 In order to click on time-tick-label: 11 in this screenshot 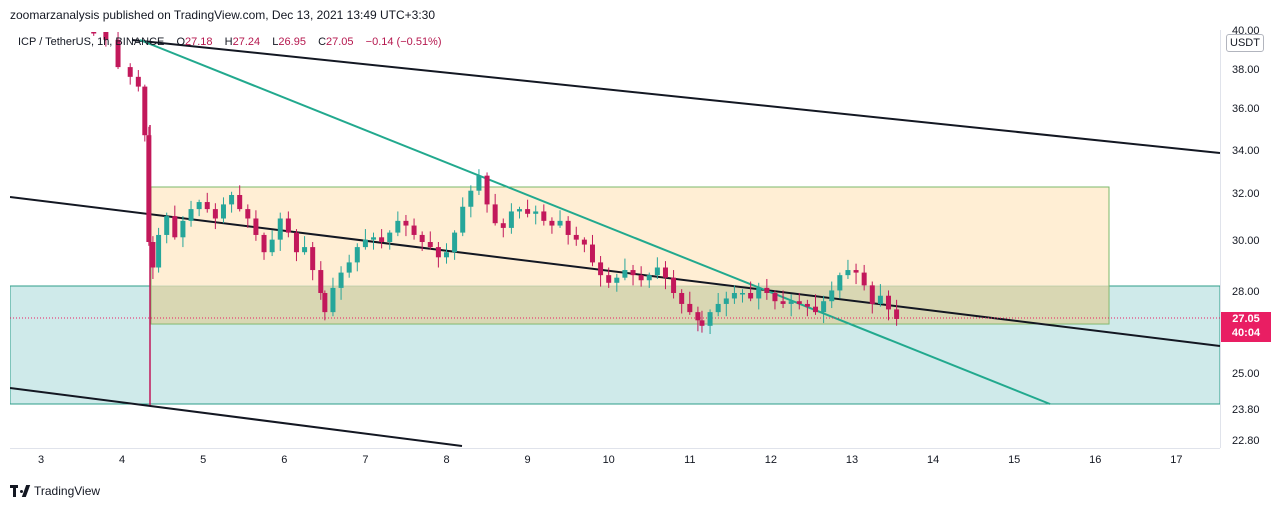, I will do `click(690, 460)`.